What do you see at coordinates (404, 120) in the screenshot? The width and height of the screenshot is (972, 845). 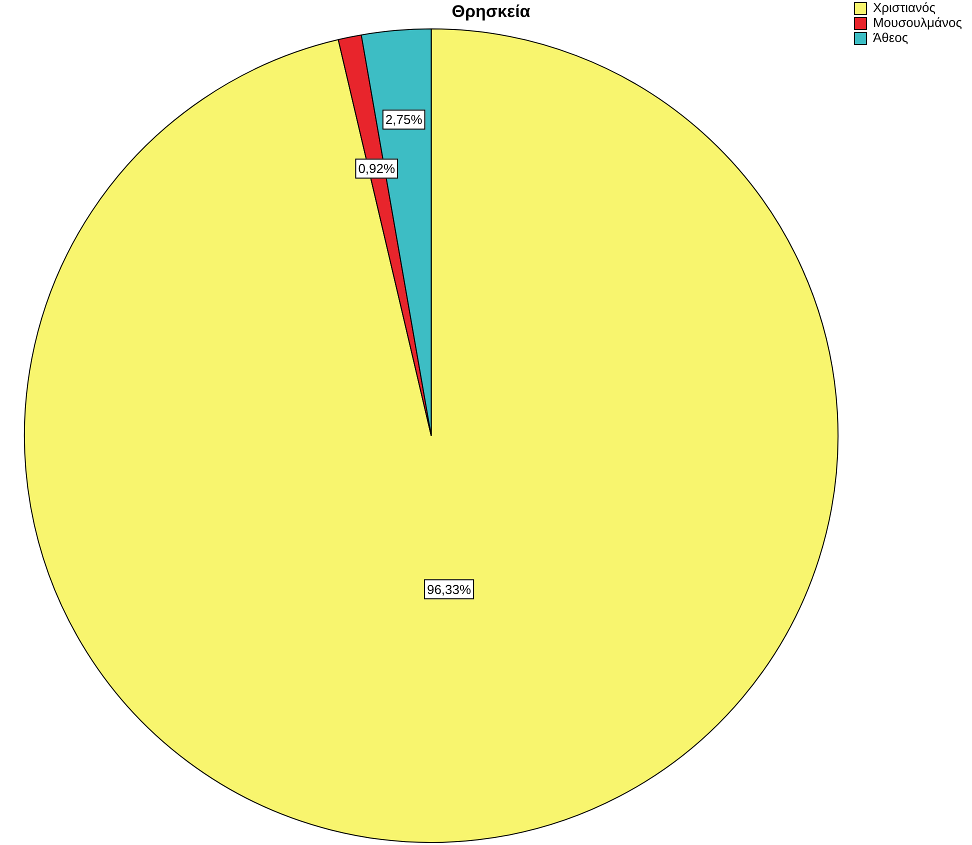 I see `data-label: 2,75%` at bounding box center [404, 120].